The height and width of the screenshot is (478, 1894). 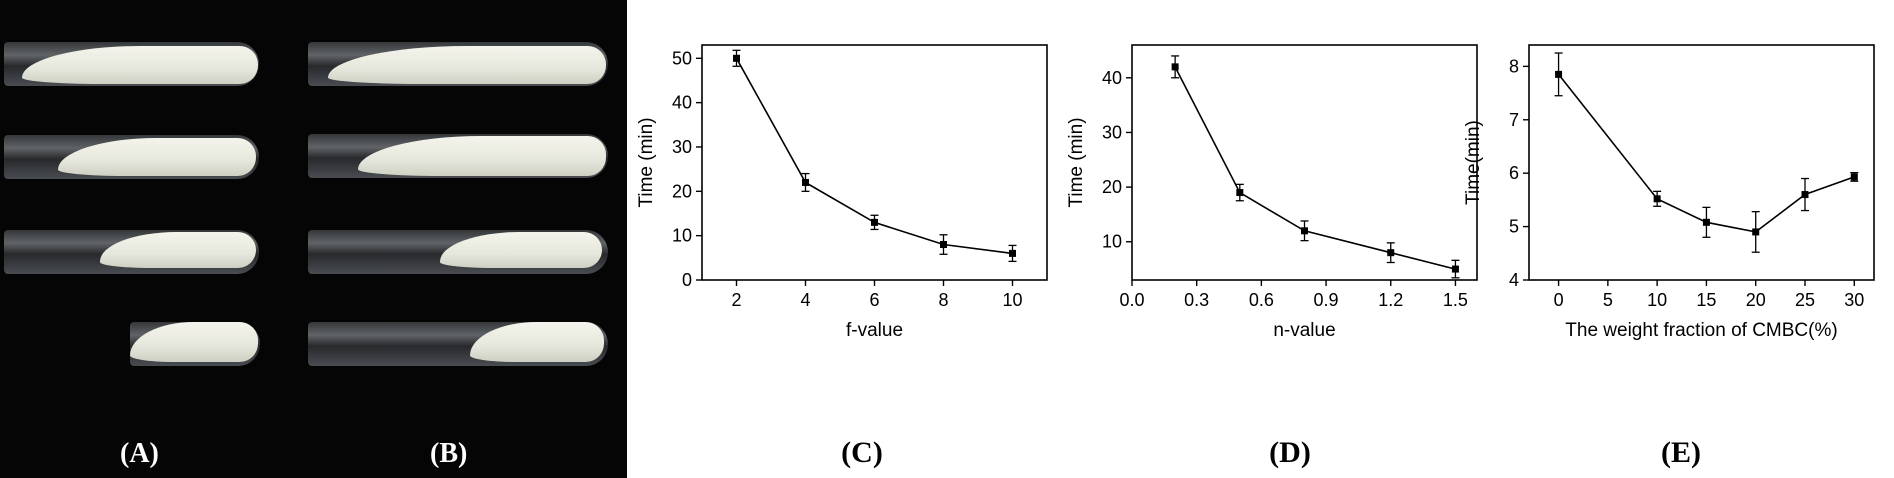 I want to click on panel-label-e: (E), so click(x=1681, y=452).